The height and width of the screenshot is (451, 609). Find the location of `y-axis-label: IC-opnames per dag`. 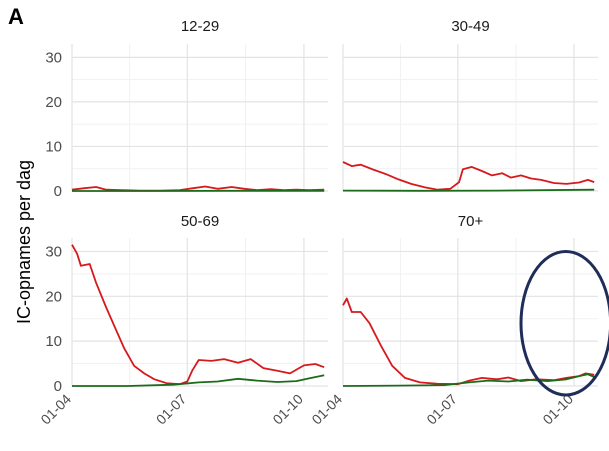

y-axis-label: IC-opnames per dag is located at coordinates (24, 242).